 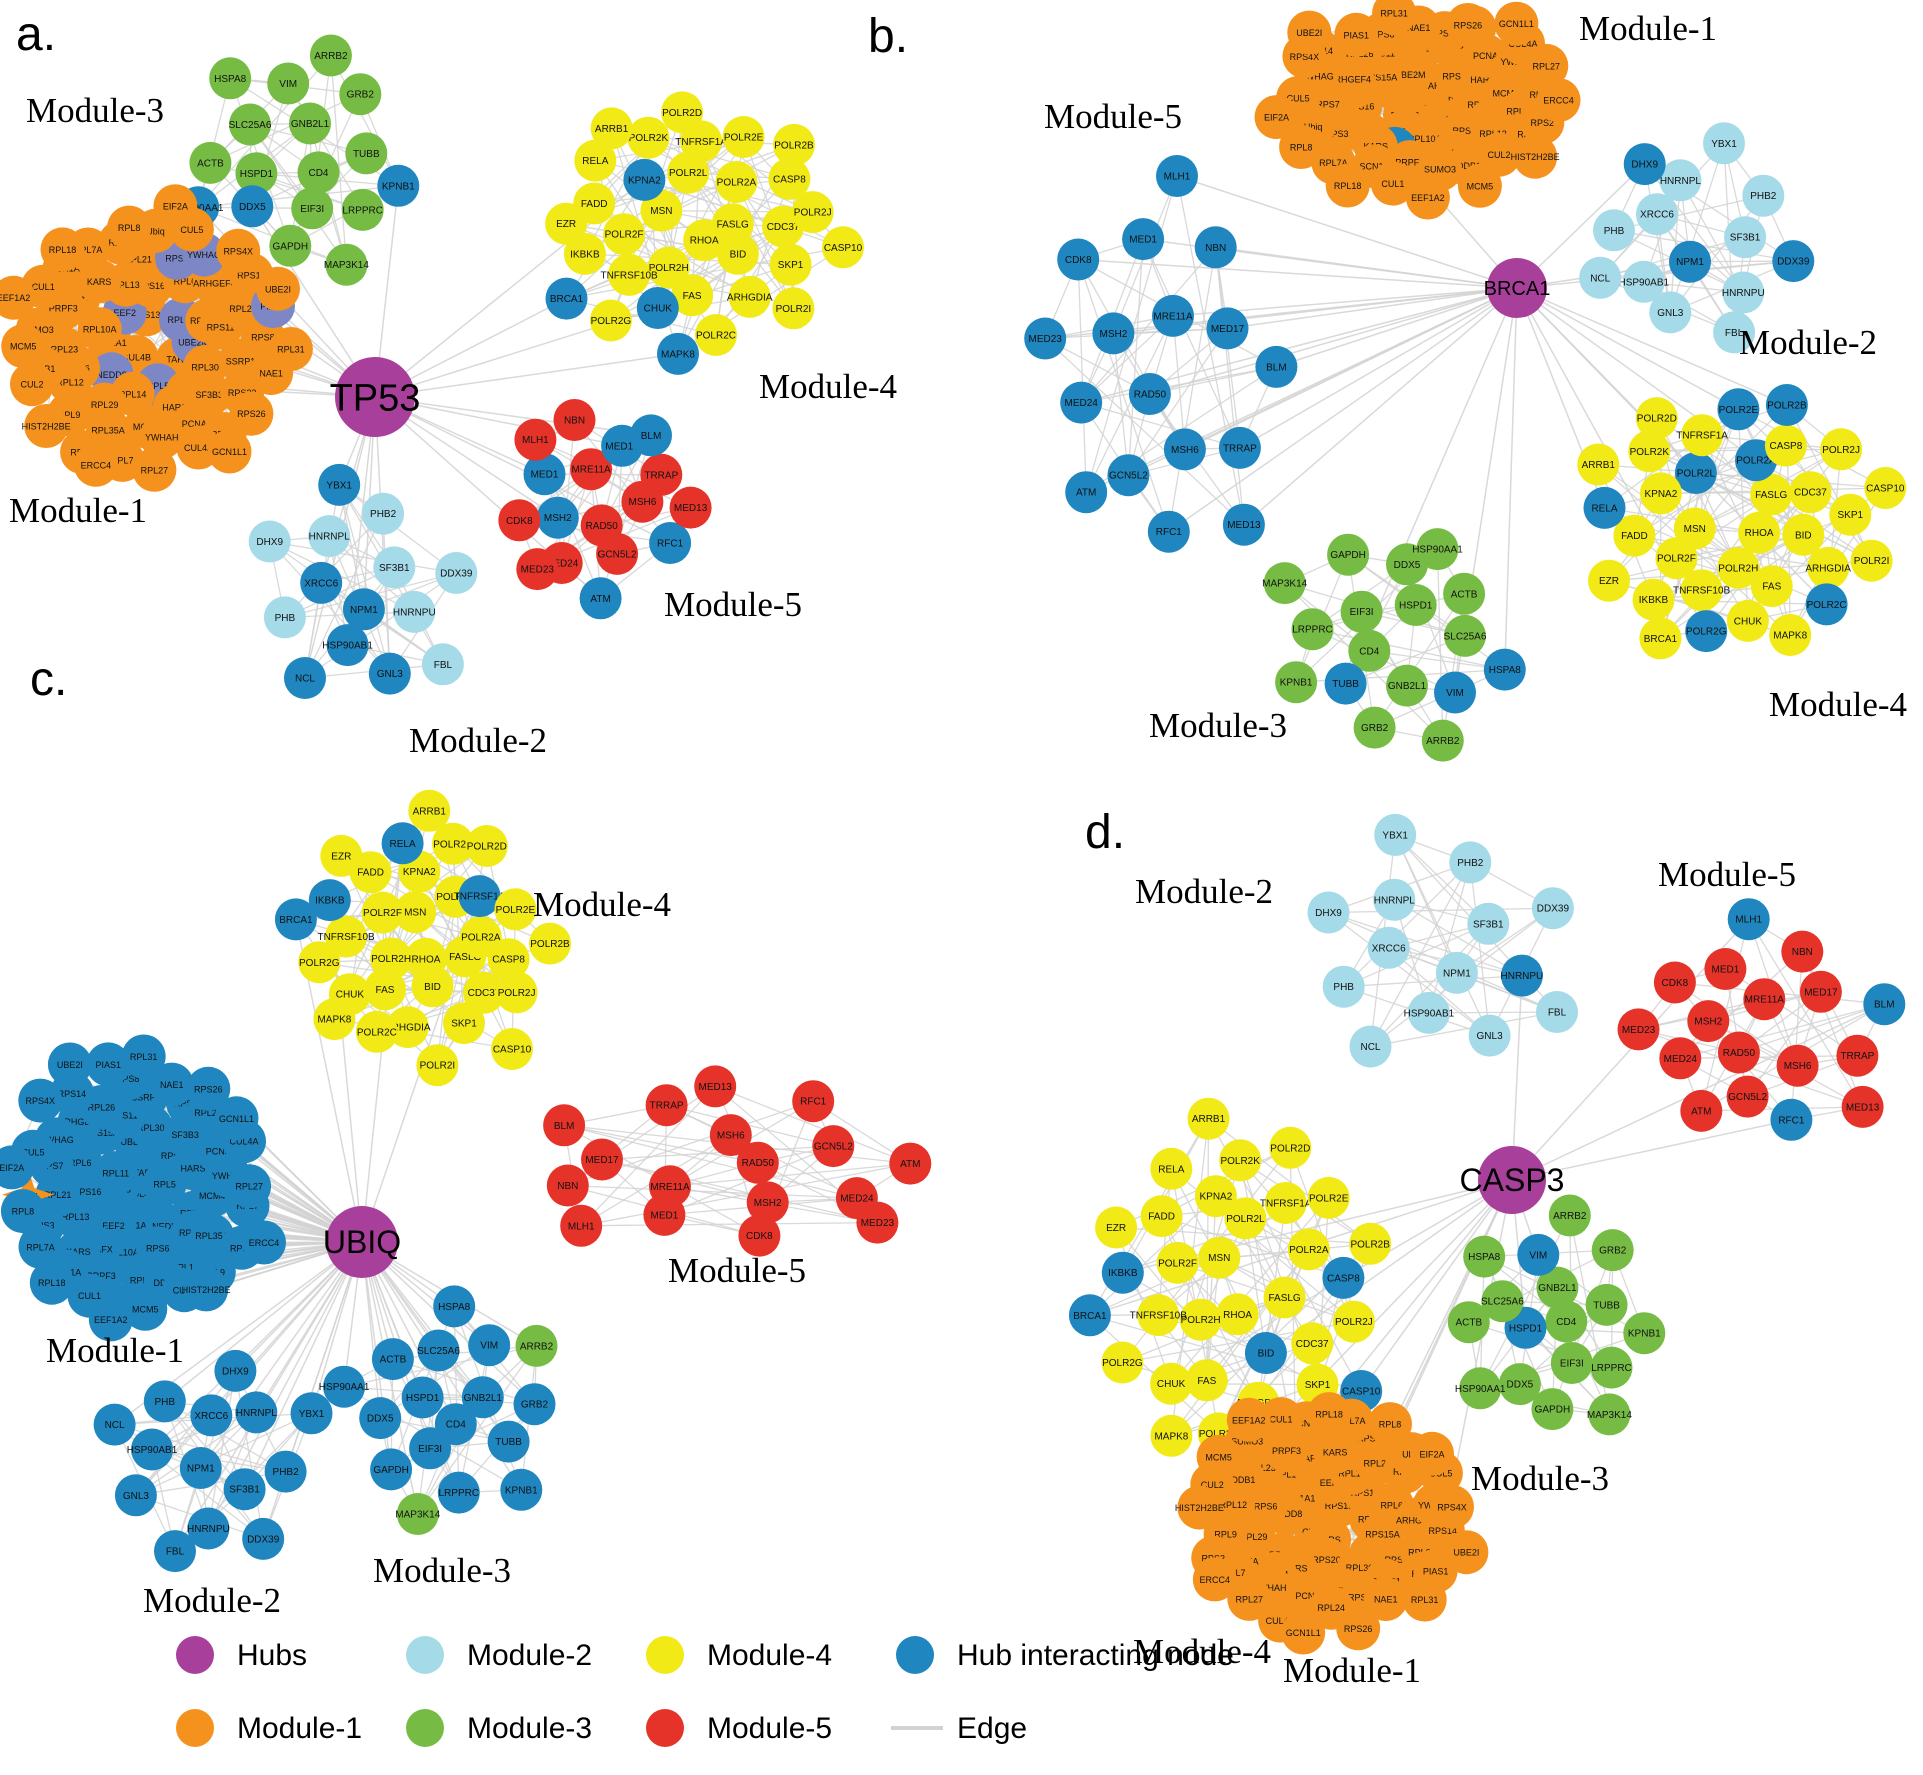 I want to click on node-CASP8: CASP8, so click(x=1785, y=445).